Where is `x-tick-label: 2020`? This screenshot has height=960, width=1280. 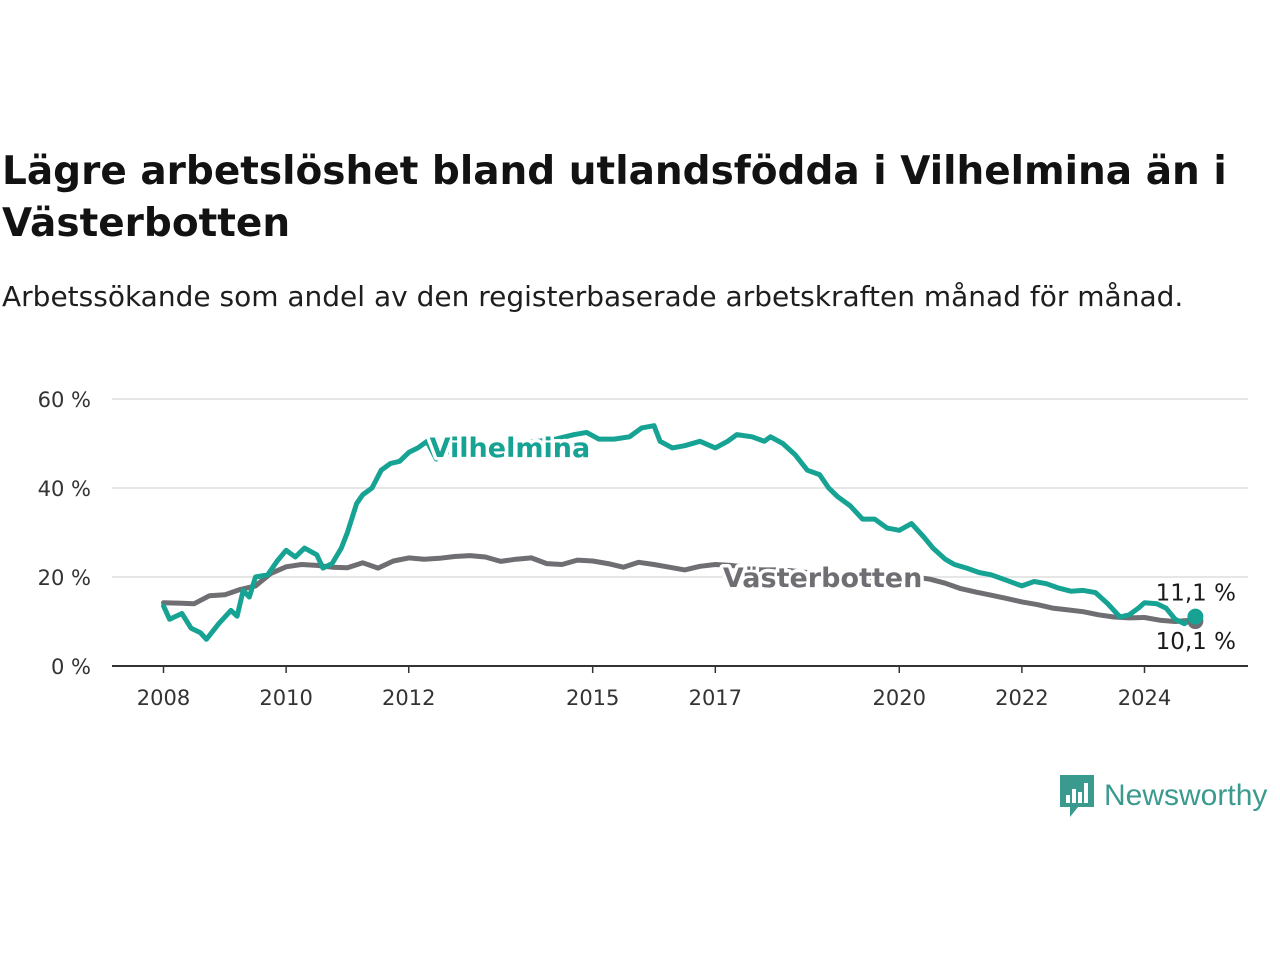
x-tick-label: 2020 is located at coordinates (899, 698).